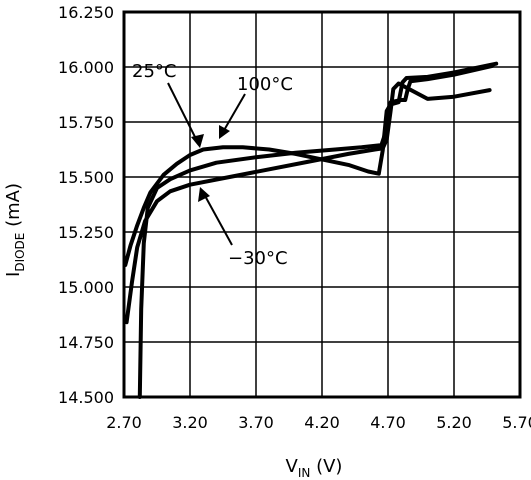 The image size is (531, 480). I want to click on x-axis-ticks: 2.70 3.20 3.70 4.20 4.70 5.20 5.70, so click(318, 422).